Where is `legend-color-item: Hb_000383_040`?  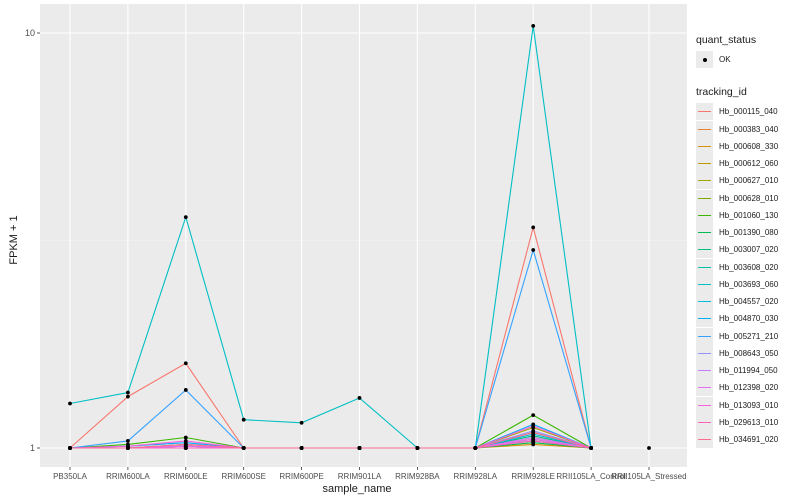 legend-color-item: Hb_000383_040 is located at coordinates (743, 129).